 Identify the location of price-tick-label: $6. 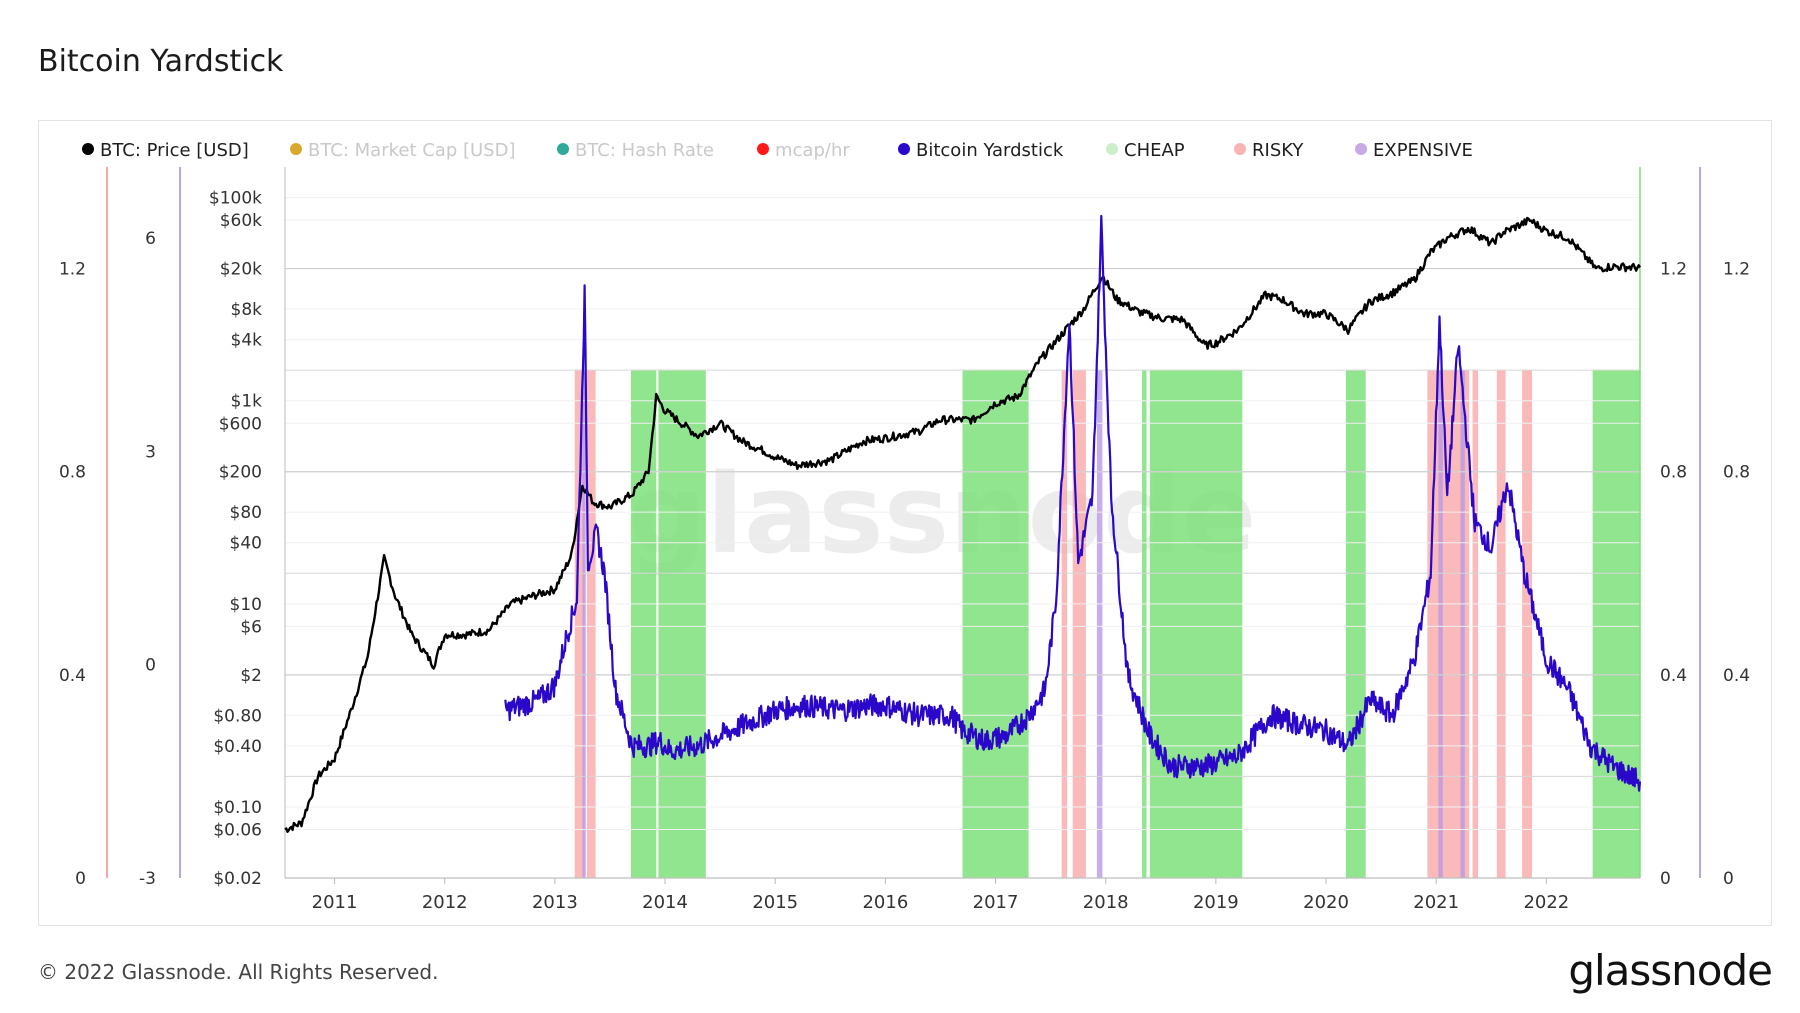
(251, 627).